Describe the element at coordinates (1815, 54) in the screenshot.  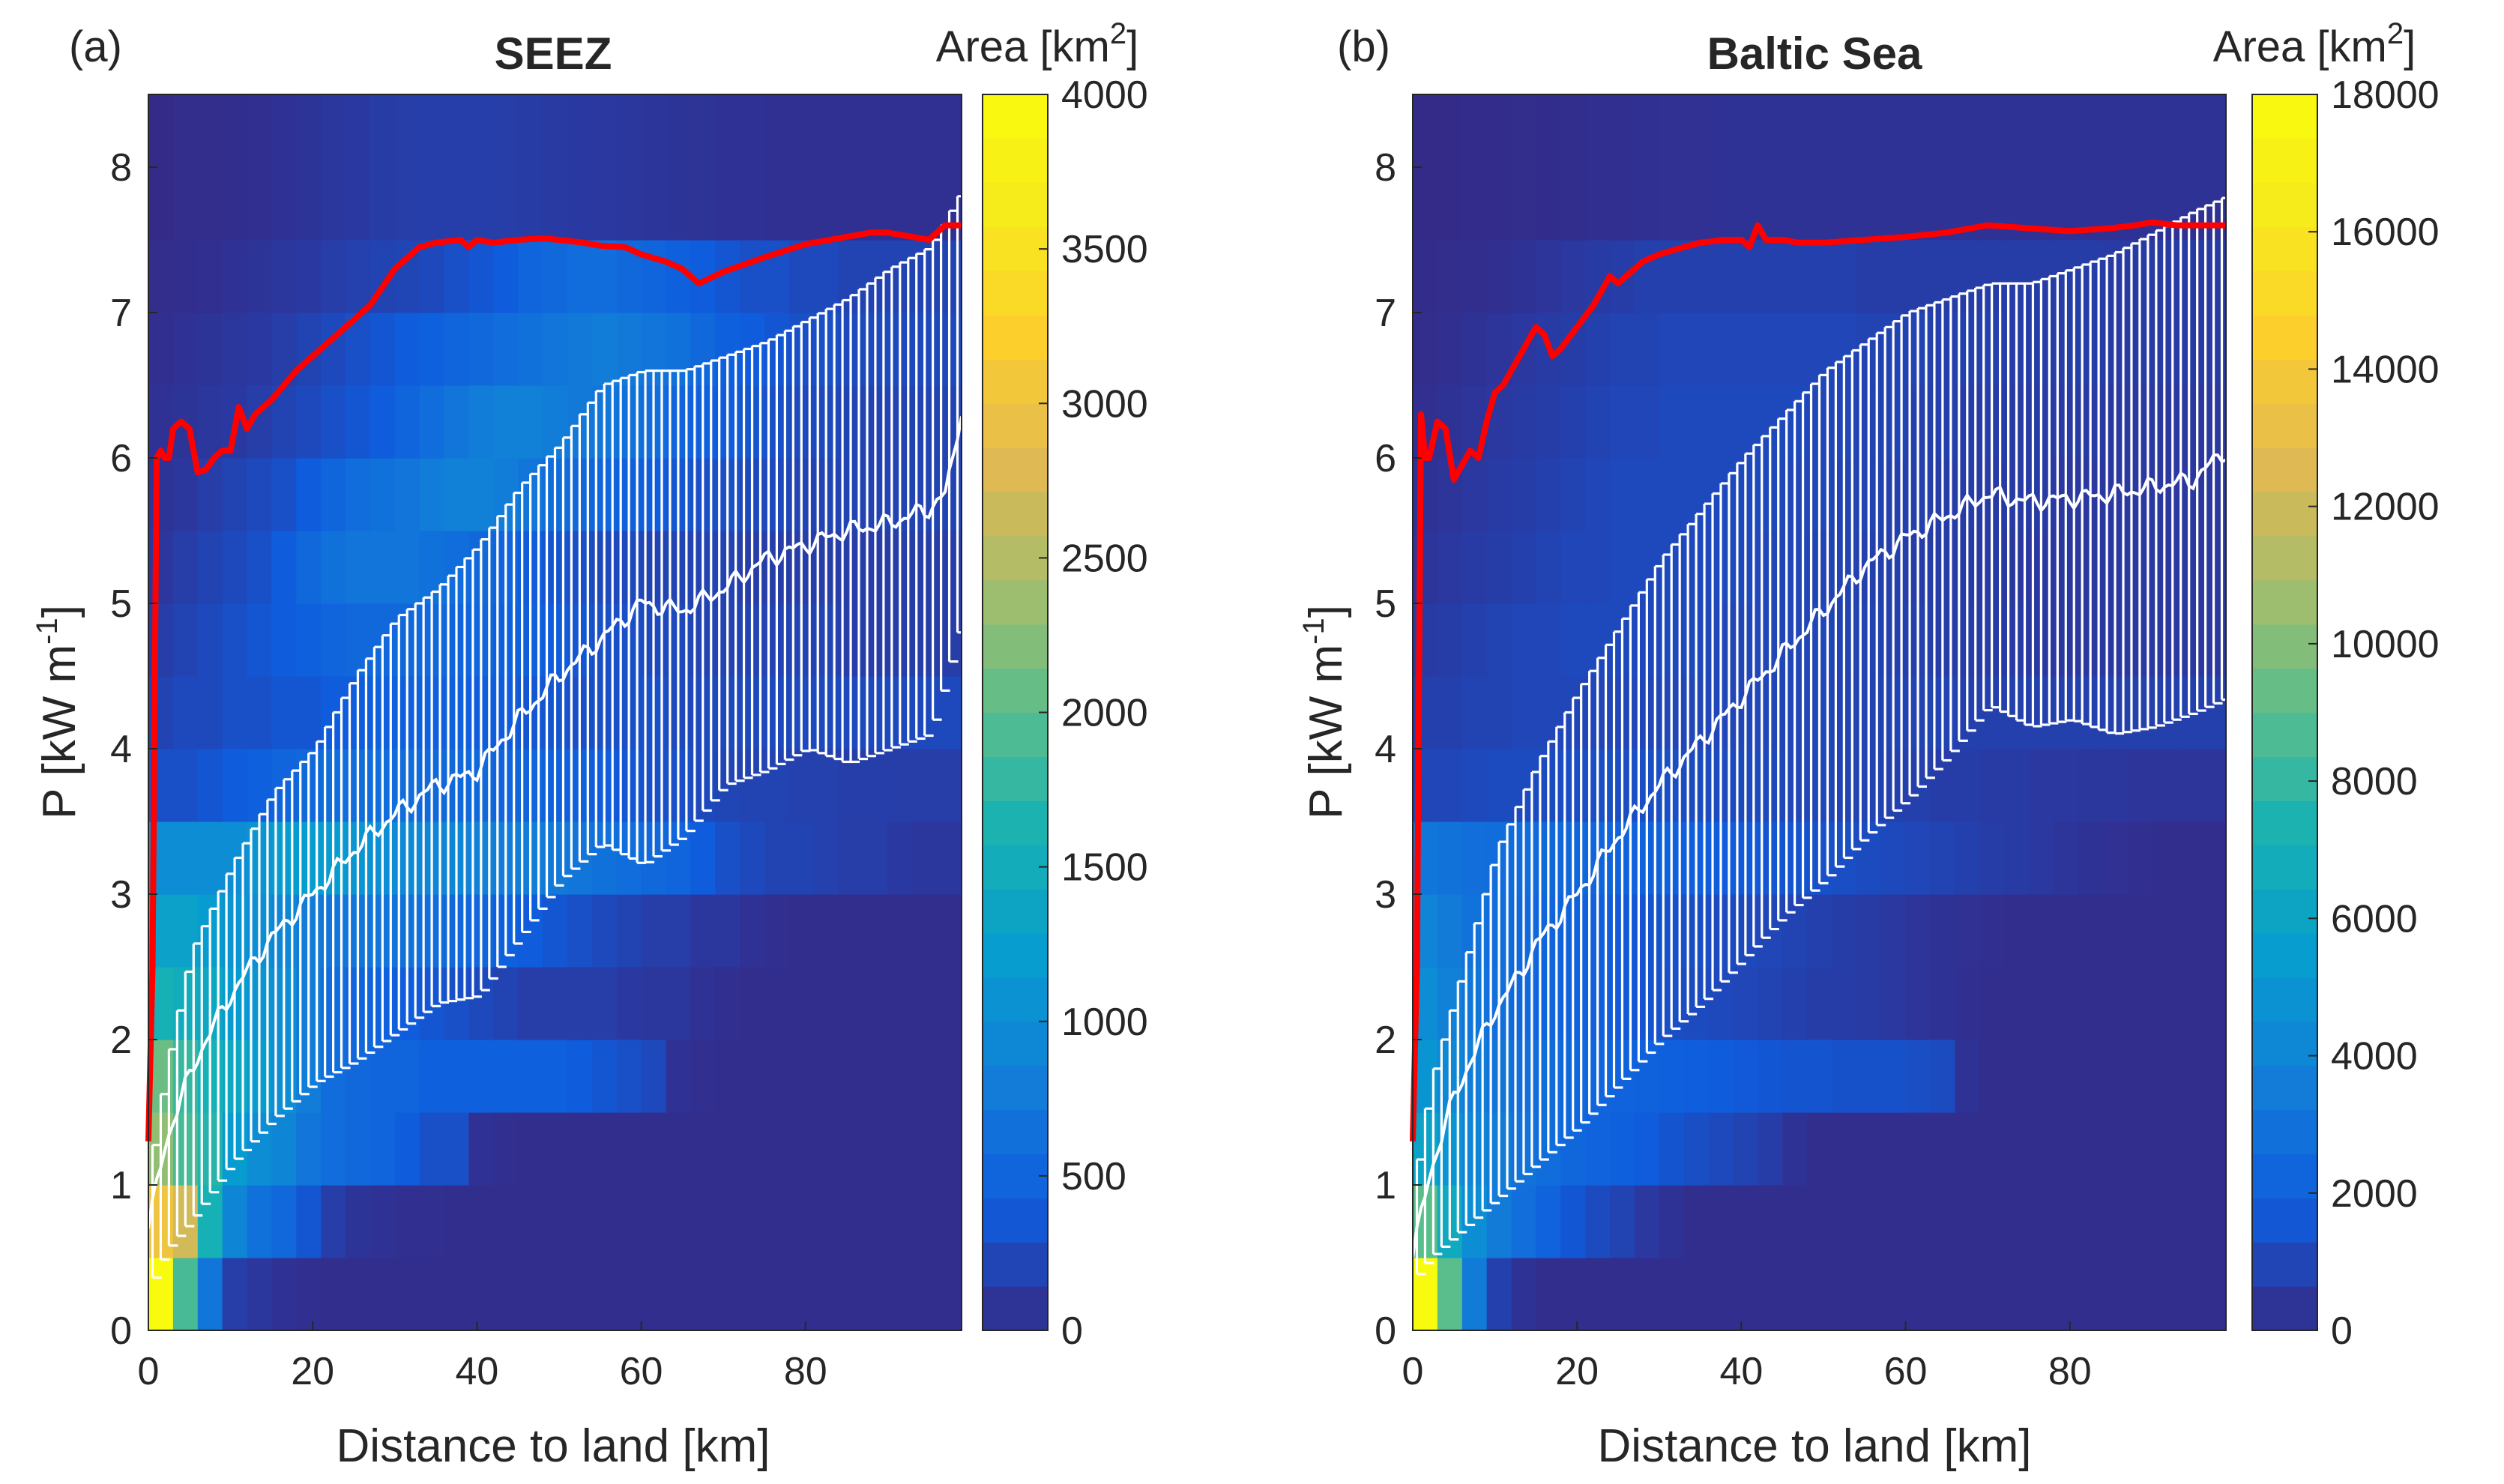
I see `panel-title-b: Baltic Sea` at that location.